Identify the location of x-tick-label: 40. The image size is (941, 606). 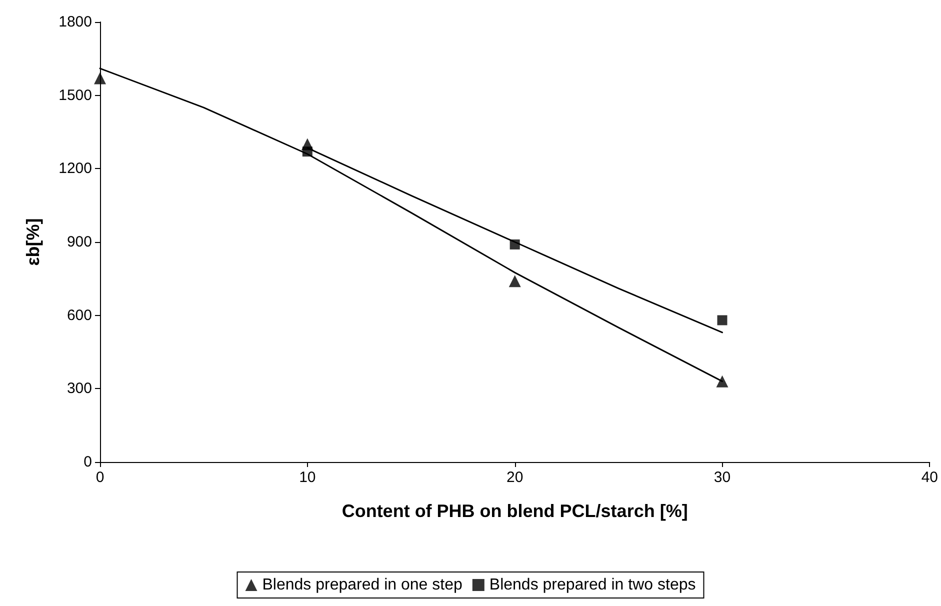
(929, 477).